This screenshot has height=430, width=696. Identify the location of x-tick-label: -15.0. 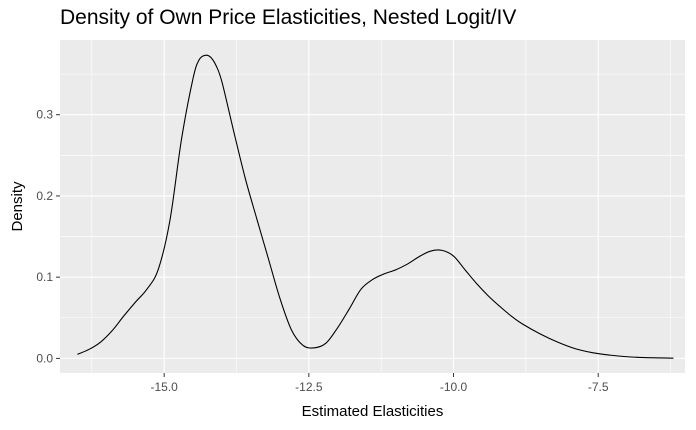
(164, 387).